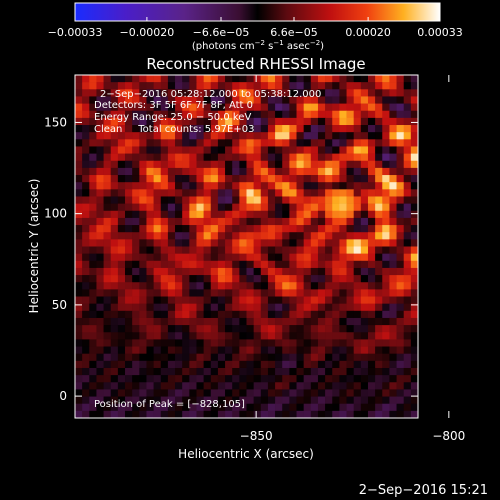  I want to click on peak-position-label: Position of Peak = [−828,105], so click(169, 404).